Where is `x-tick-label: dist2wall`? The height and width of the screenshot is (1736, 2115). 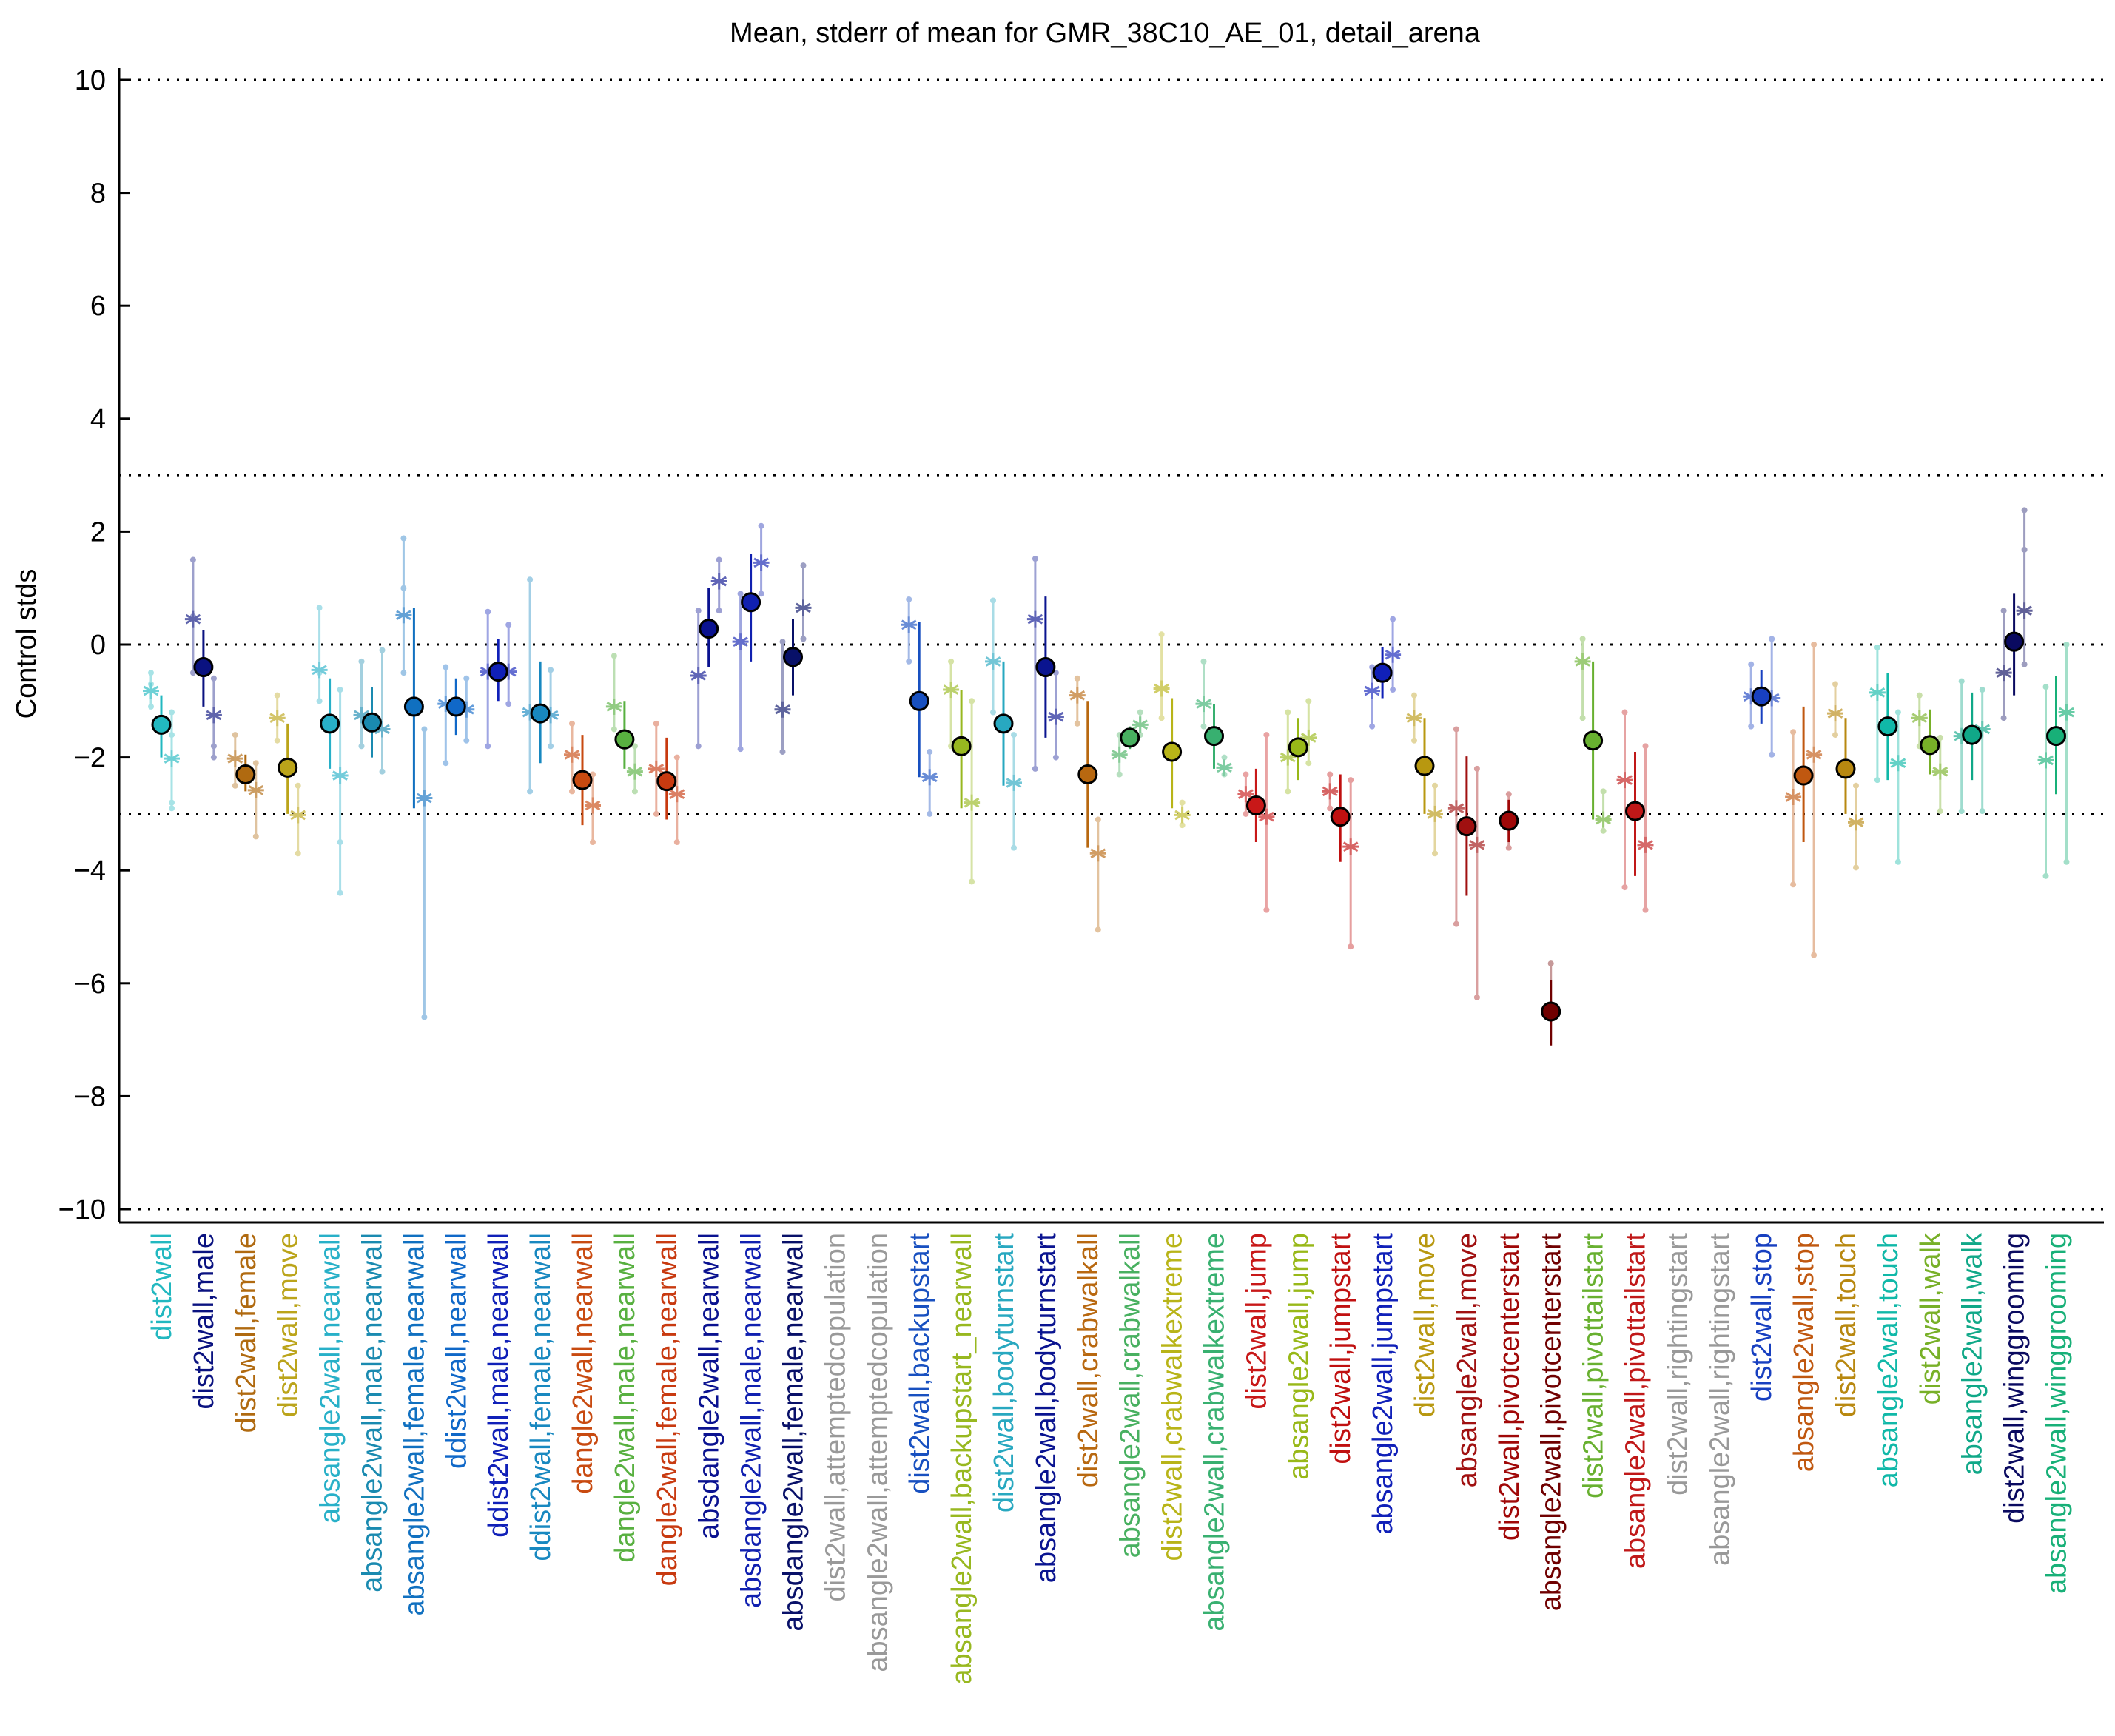 x-tick-label: dist2wall is located at coordinates (162, 1287).